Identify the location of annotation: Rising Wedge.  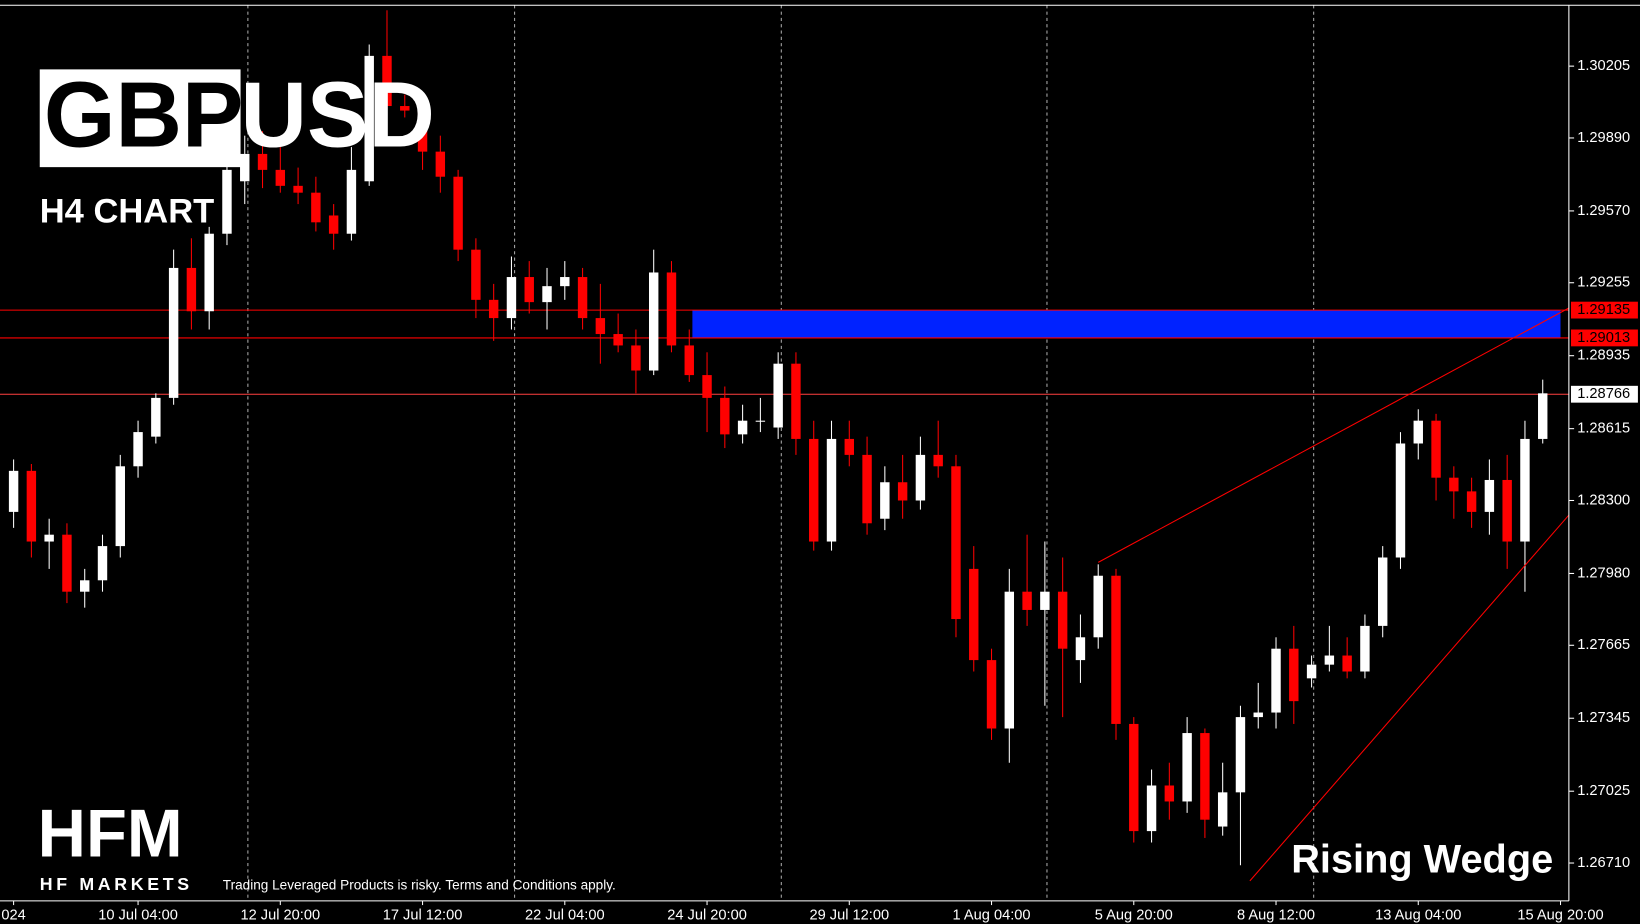
(1422, 859).